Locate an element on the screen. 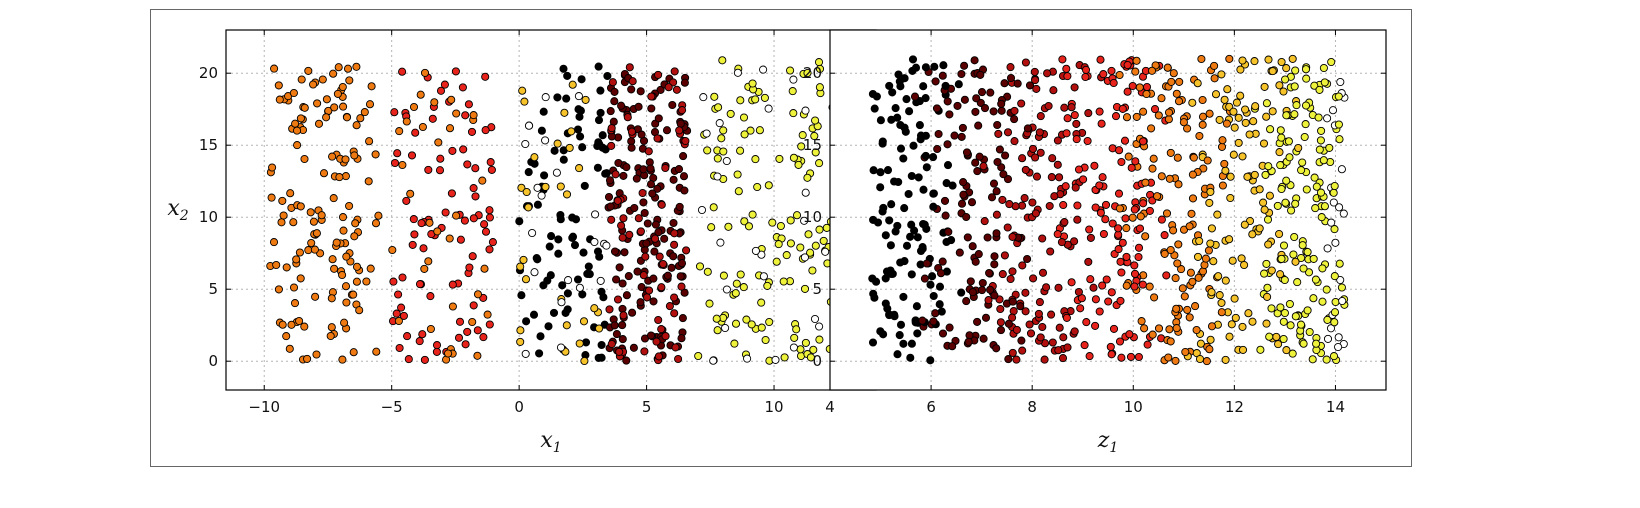  caption-fragment is located at coordinates (820, 493).